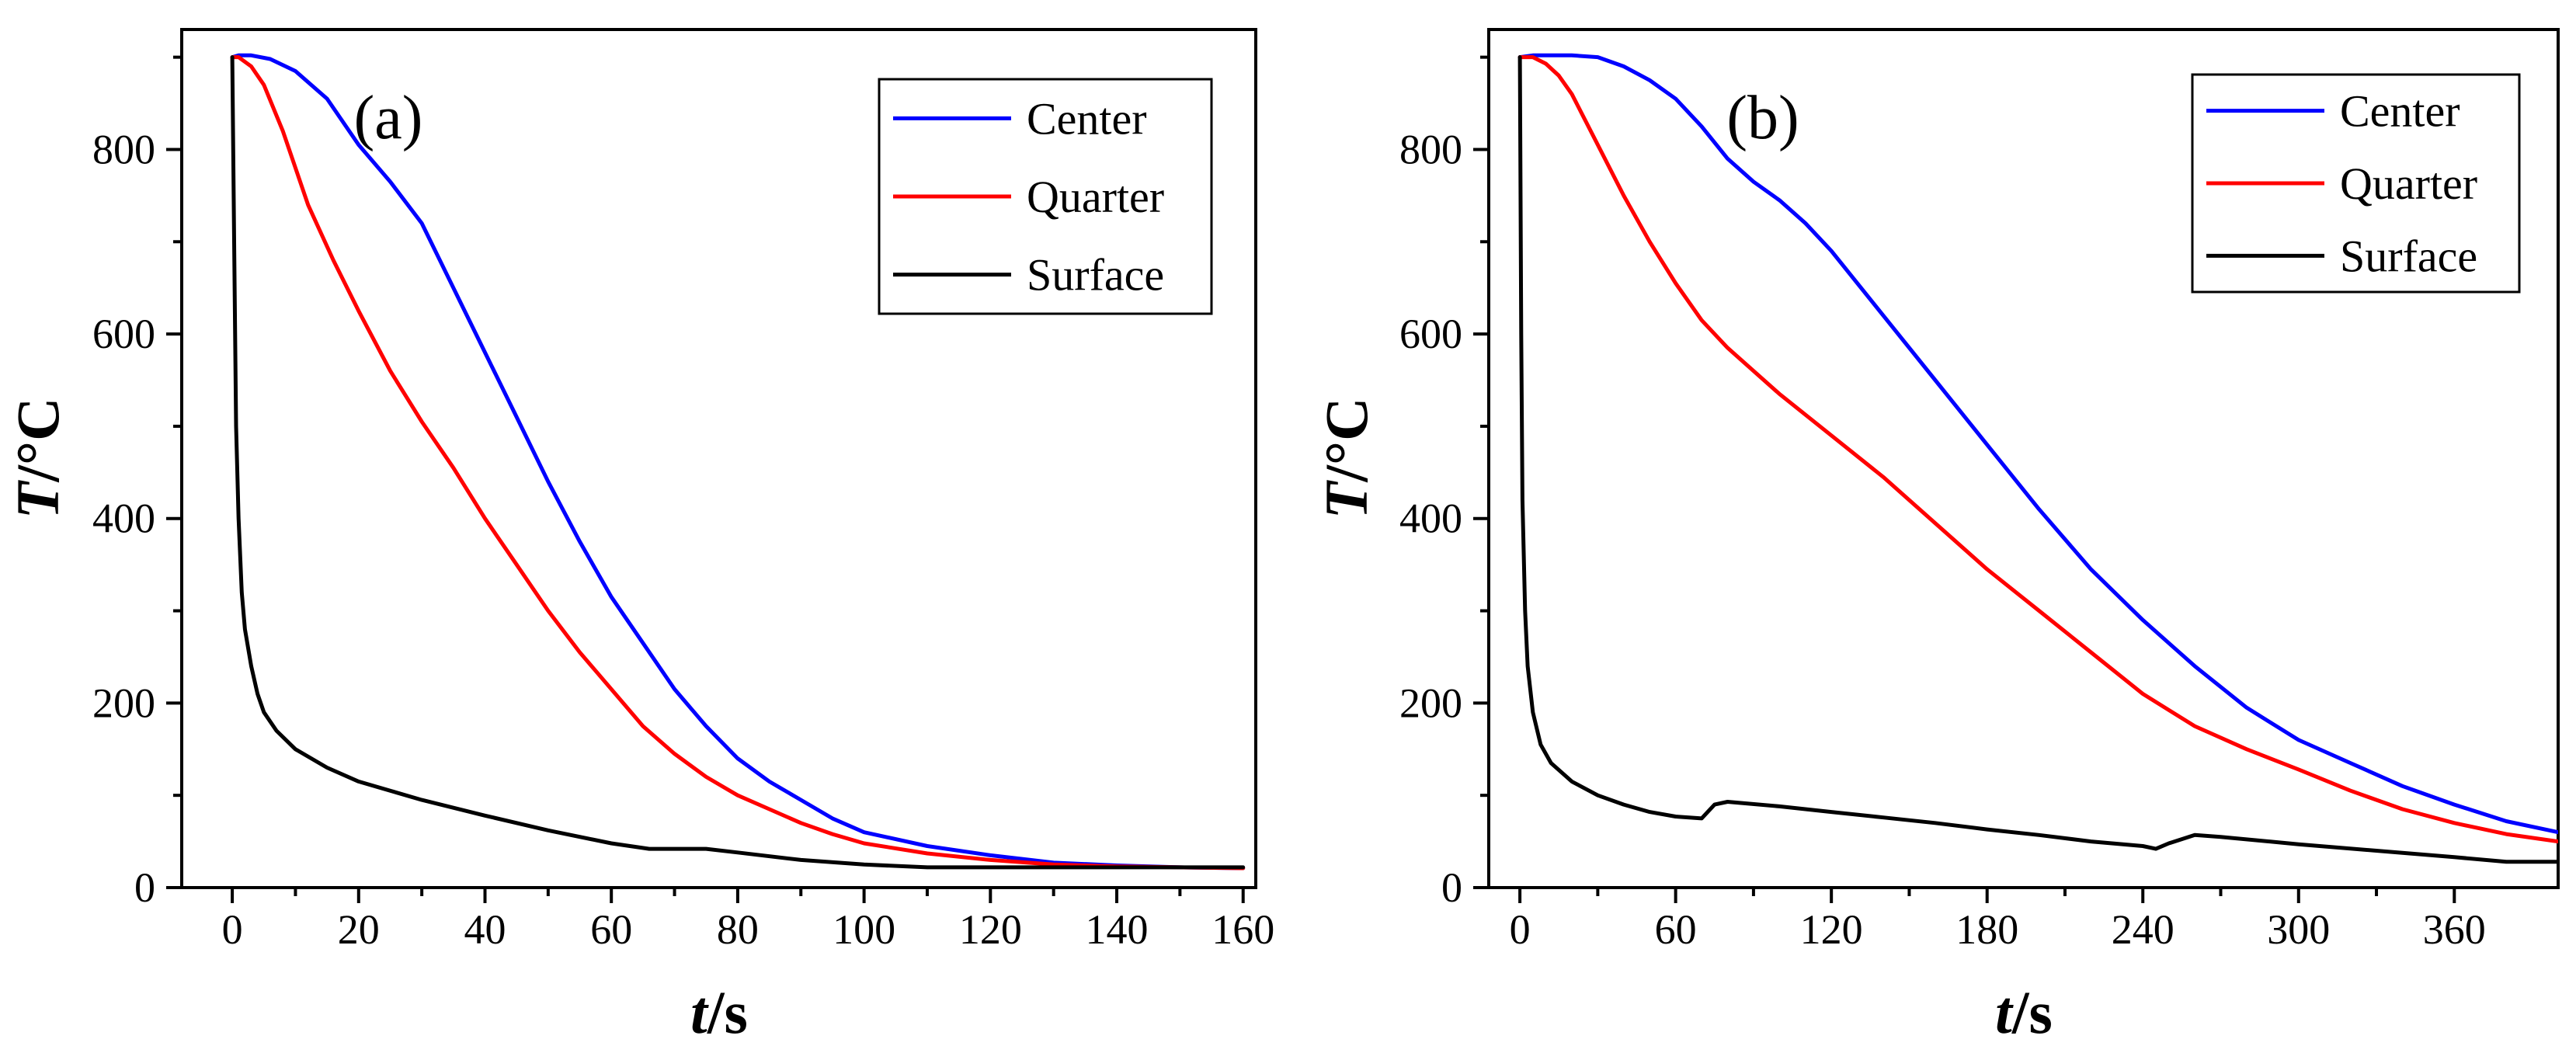  I want to click on panel-label: (a), so click(388, 118).